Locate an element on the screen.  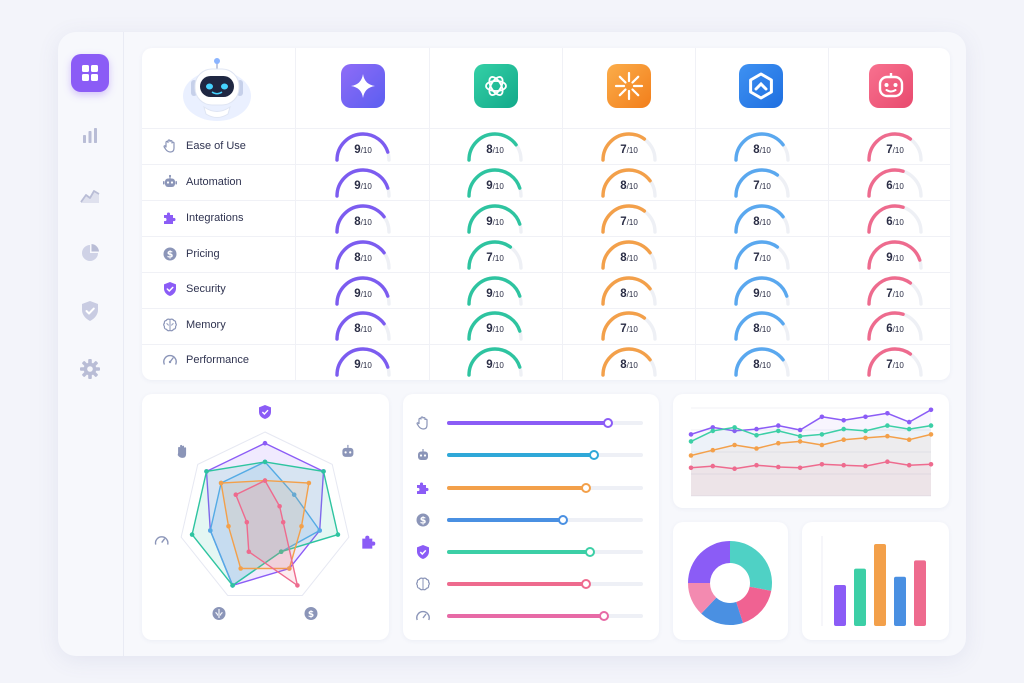
score-gauge: 9/10 is located at coordinates (762, 291).